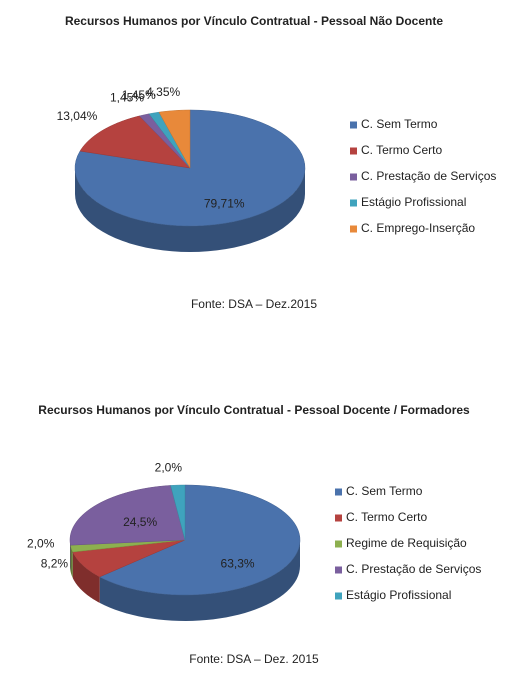 The height and width of the screenshot is (675, 509). I want to click on data-label: 63,3%, so click(238, 563).